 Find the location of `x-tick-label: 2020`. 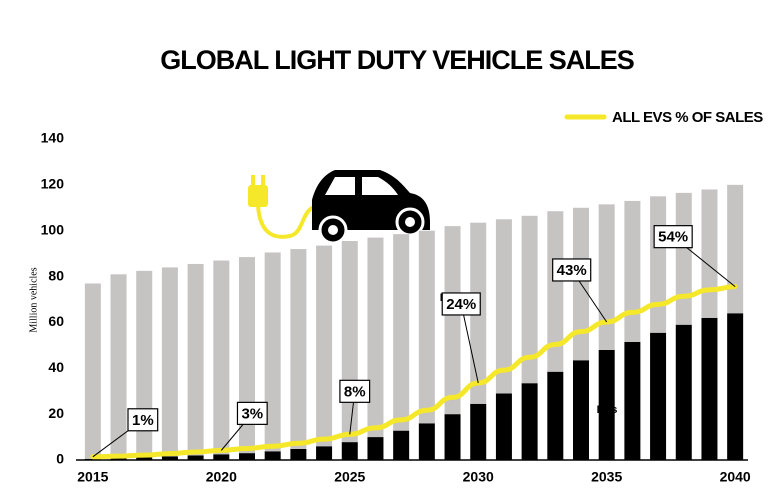

x-tick-label: 2020 is located at coordinates (221, 477).